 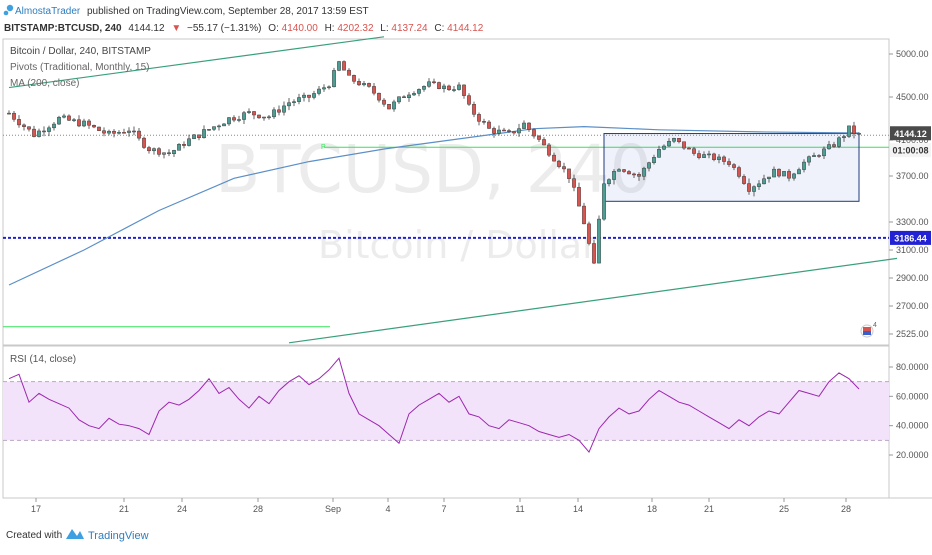 I want to click on range-rectangle, so click(x=731, y=167).